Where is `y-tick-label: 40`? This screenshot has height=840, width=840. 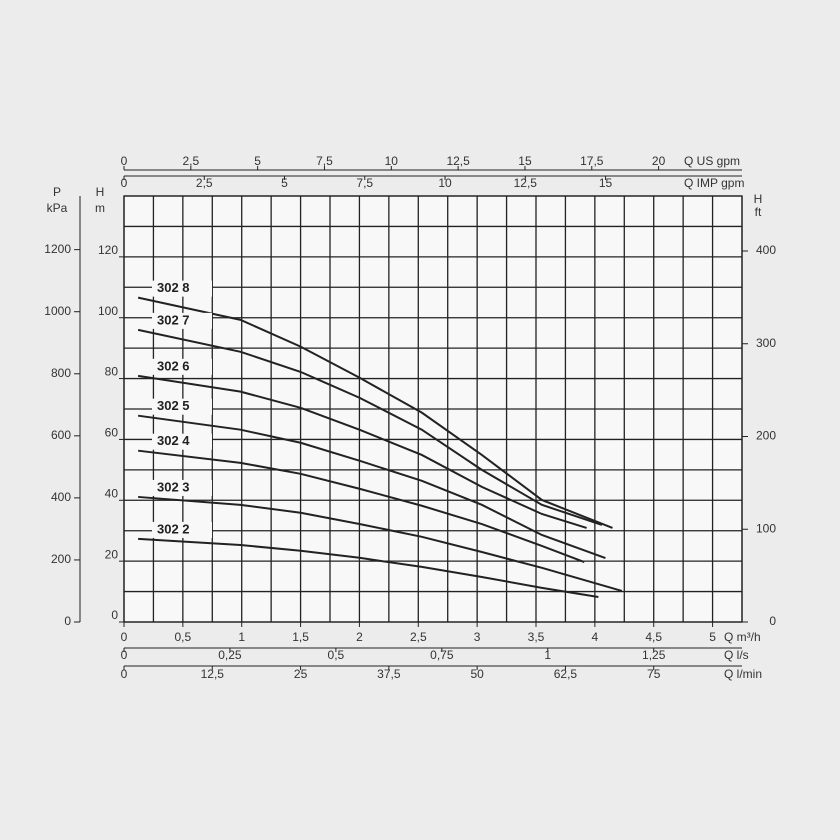 y-tick-label: 40 is located at coordinates (112, 493).